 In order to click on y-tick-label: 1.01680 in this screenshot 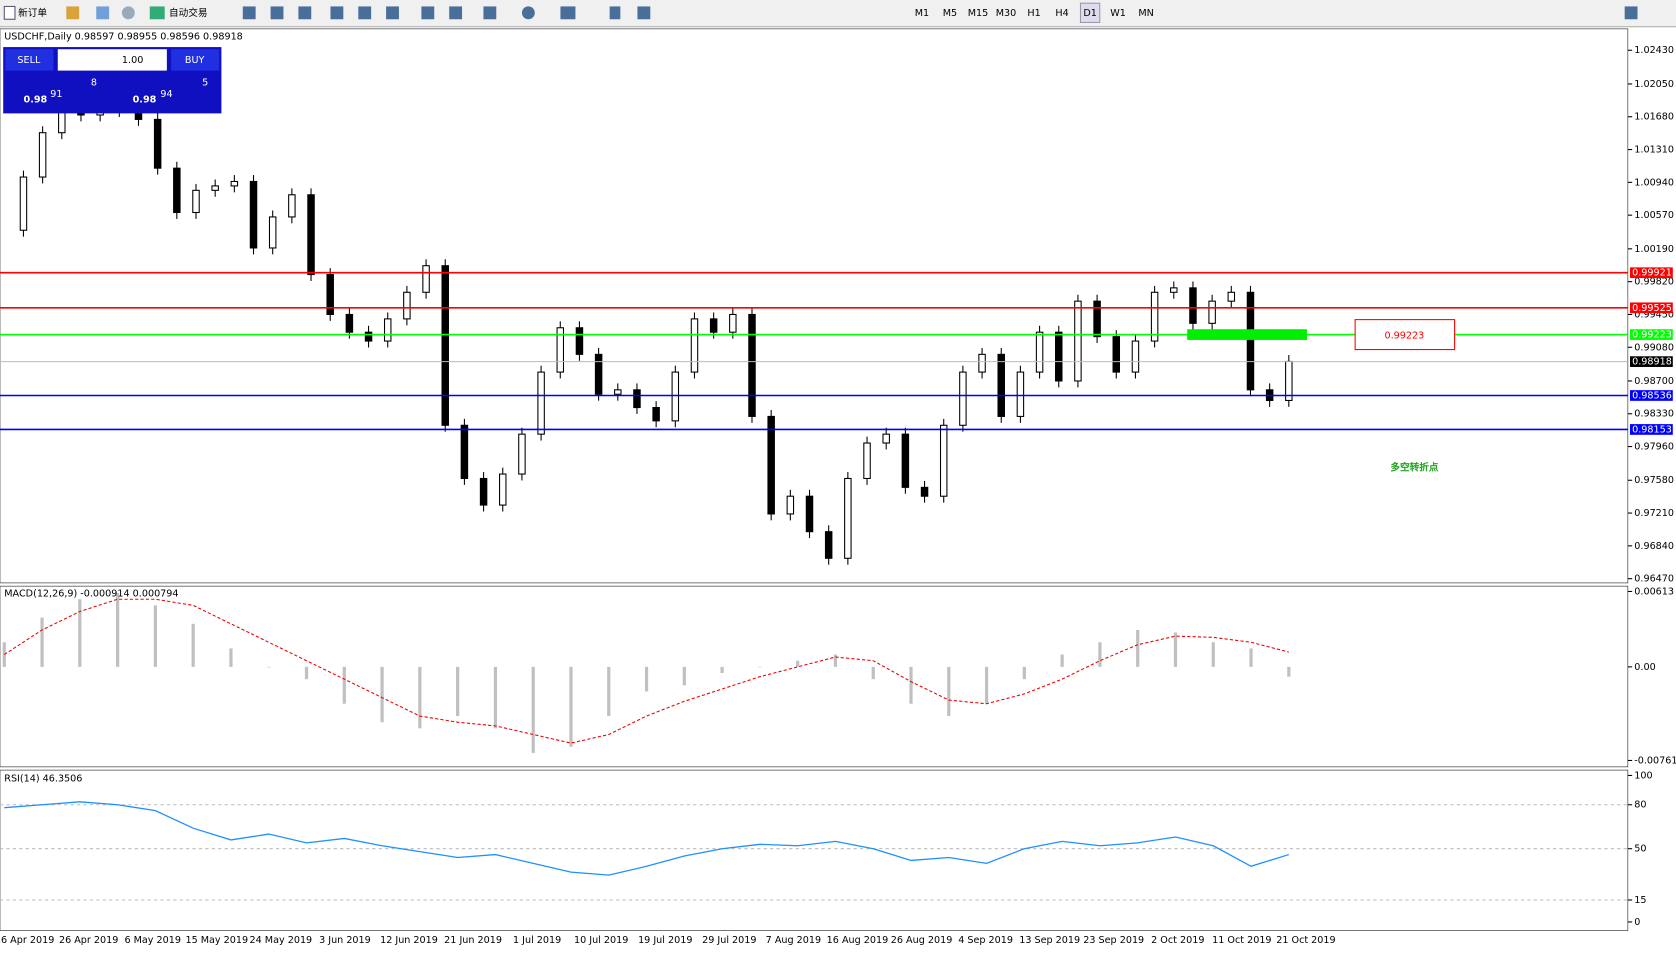, I will do `click(1654, 117)`.